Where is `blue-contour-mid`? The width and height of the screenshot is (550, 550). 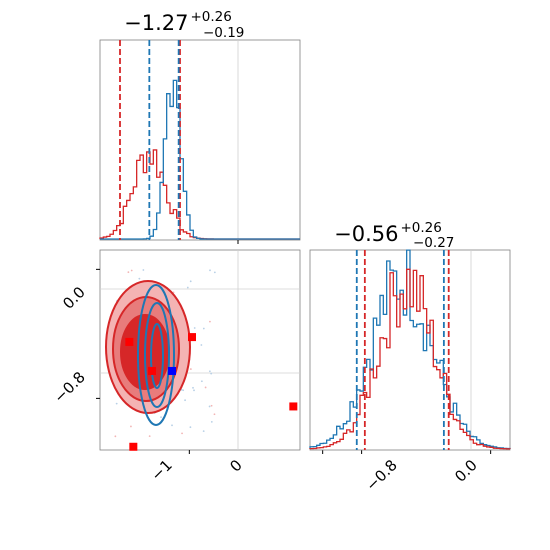
blue-contour-mid is located at coordinates (157, 355).